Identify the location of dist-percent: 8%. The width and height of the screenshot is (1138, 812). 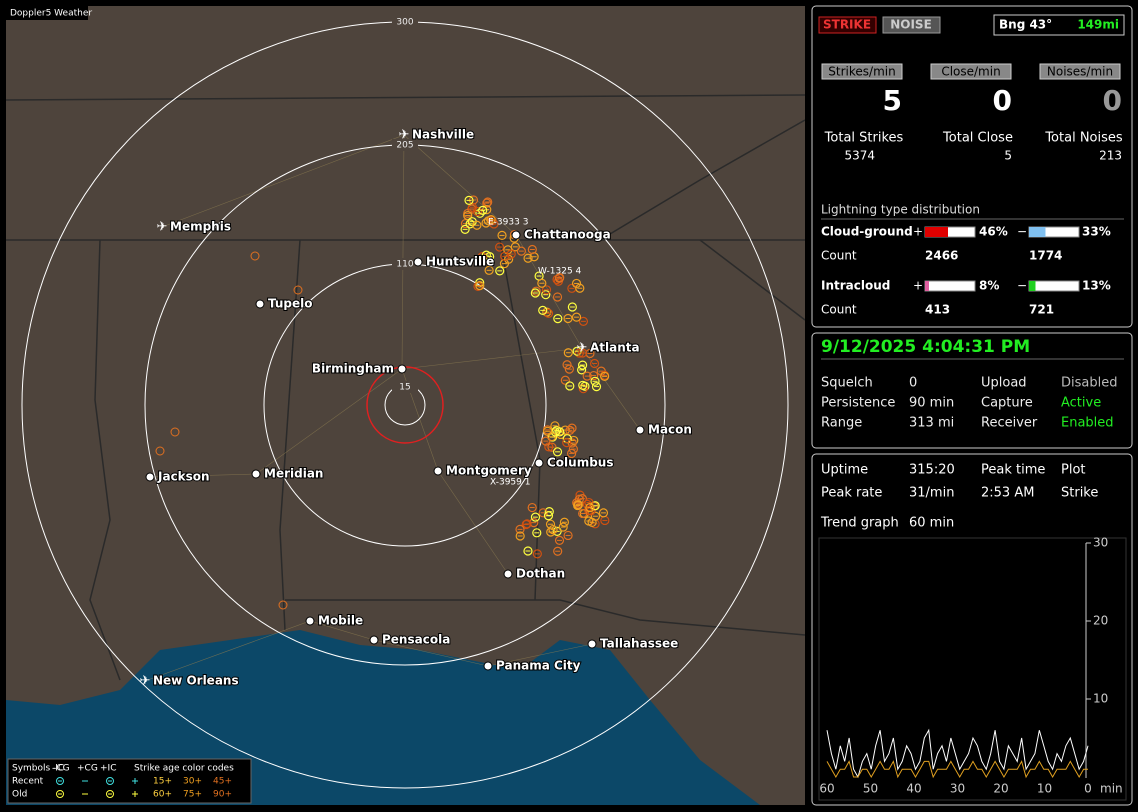
(989, 286).